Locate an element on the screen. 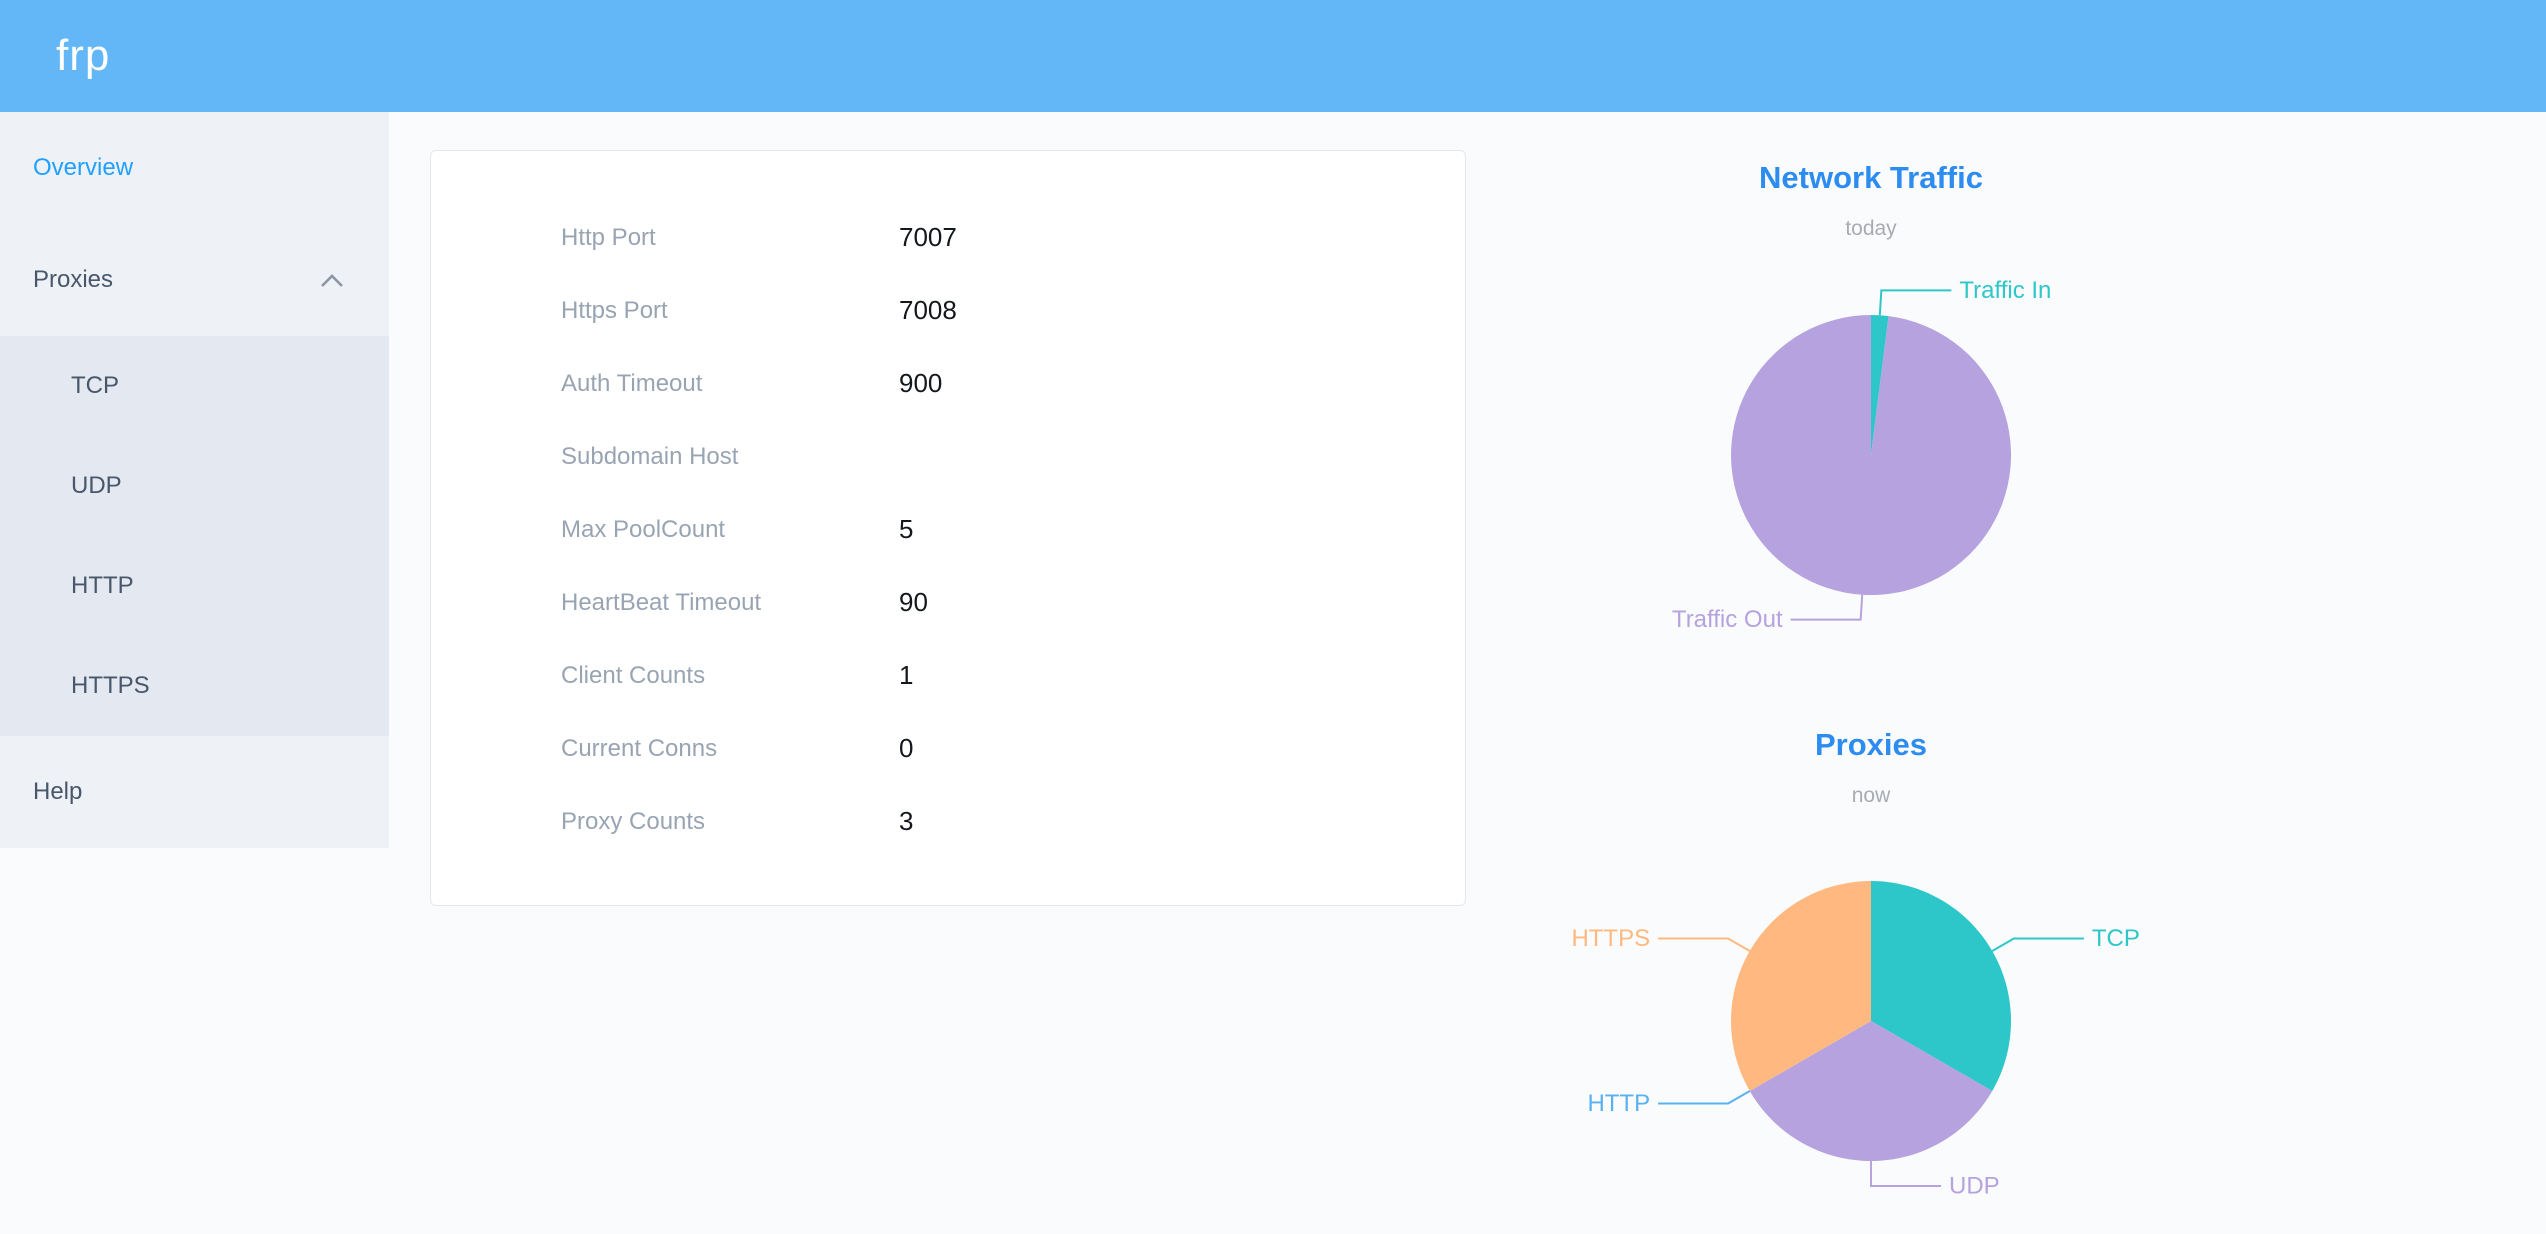 Image resolution: width=2546 pixels, height=1234 pixels. pie-label-line-traffic-in is located at coordinates (1915, 302).